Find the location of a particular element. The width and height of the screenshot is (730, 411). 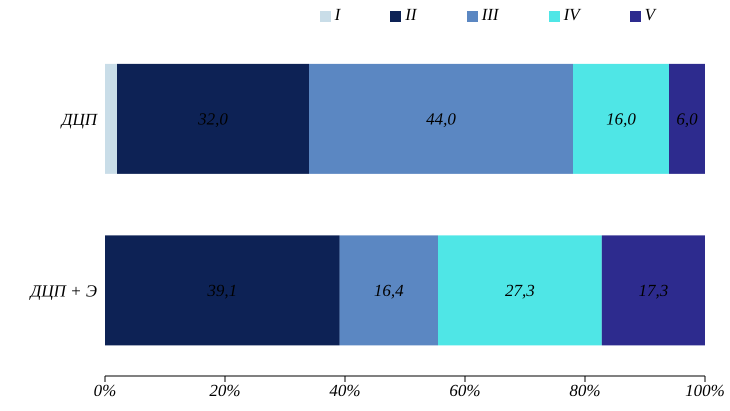

x-tick-label: 40% is located at coordinates (345, 390).